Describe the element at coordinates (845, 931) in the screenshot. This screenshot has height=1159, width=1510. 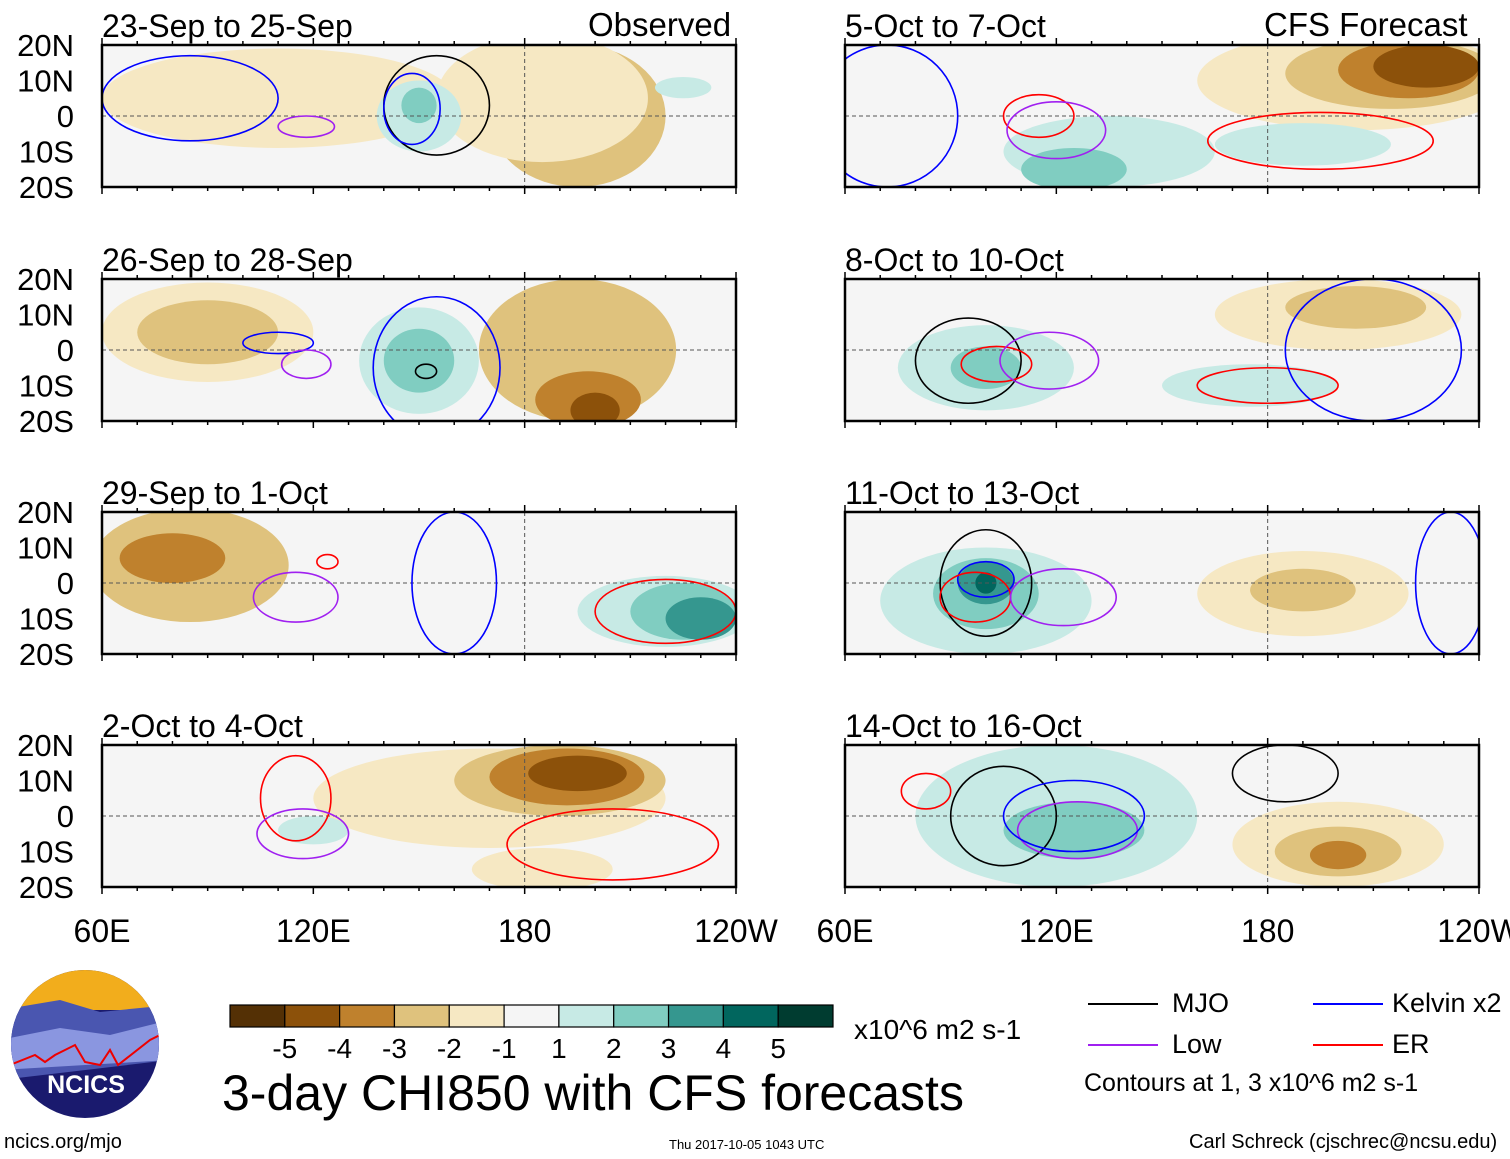
I see `x-tick-label: 60E` at that location.